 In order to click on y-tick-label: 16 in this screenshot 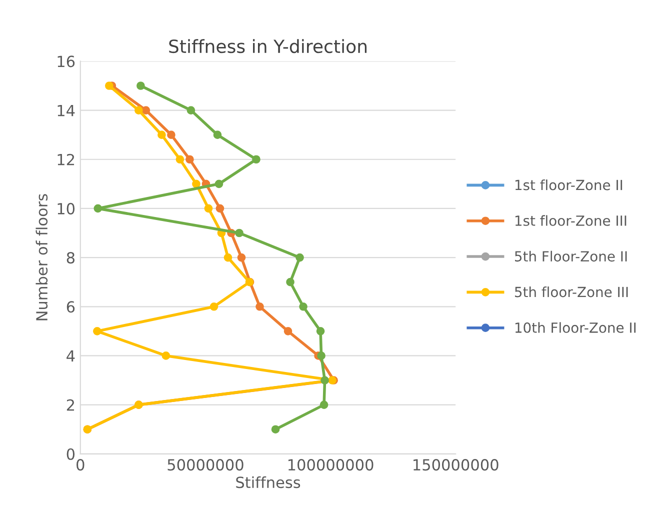, I will do `click(66, 62)`.